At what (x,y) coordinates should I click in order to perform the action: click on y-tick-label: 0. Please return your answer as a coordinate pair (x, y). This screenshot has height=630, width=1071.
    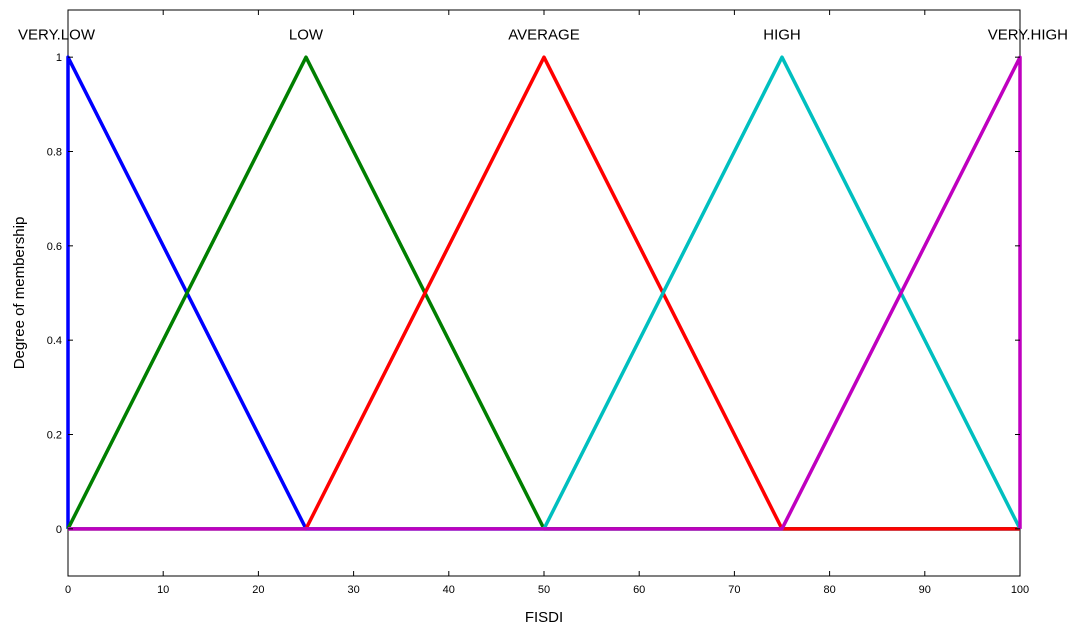
    Looking at the image, I should click on (59, 530).